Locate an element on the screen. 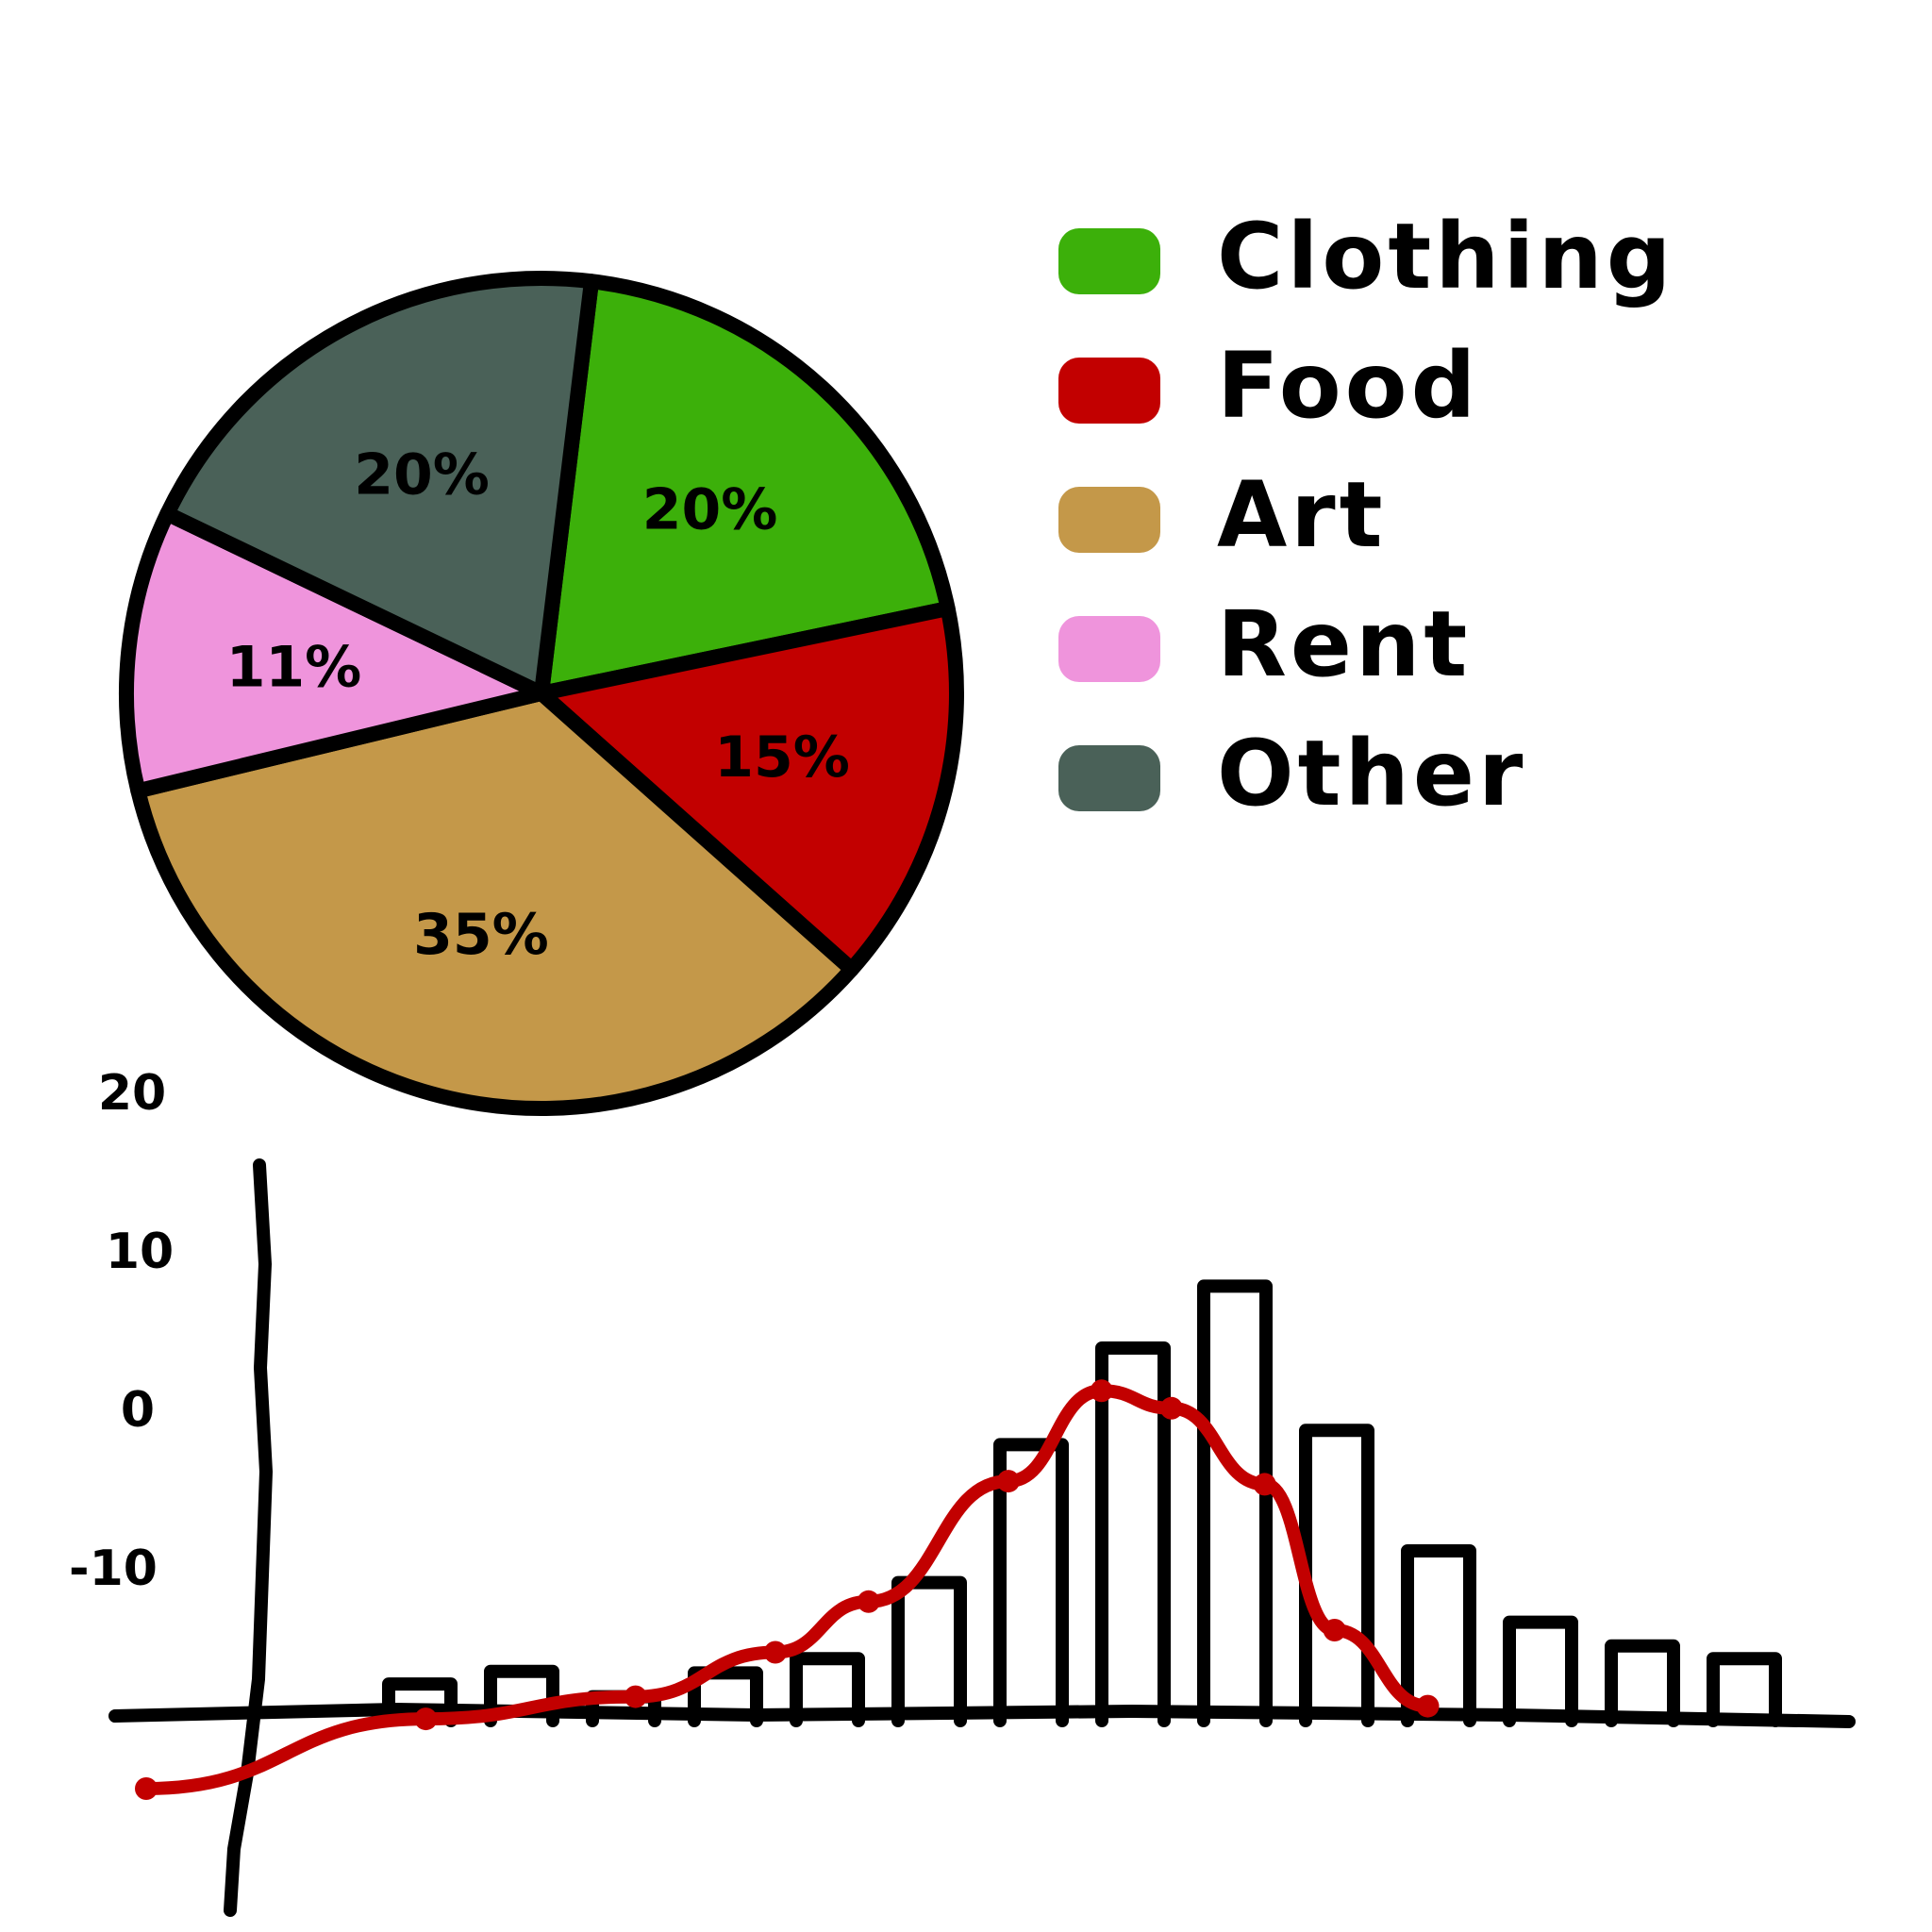 This screenshot has height=1932, width=1932. slice-label-food: 15% is located at coordinates (782, 757).